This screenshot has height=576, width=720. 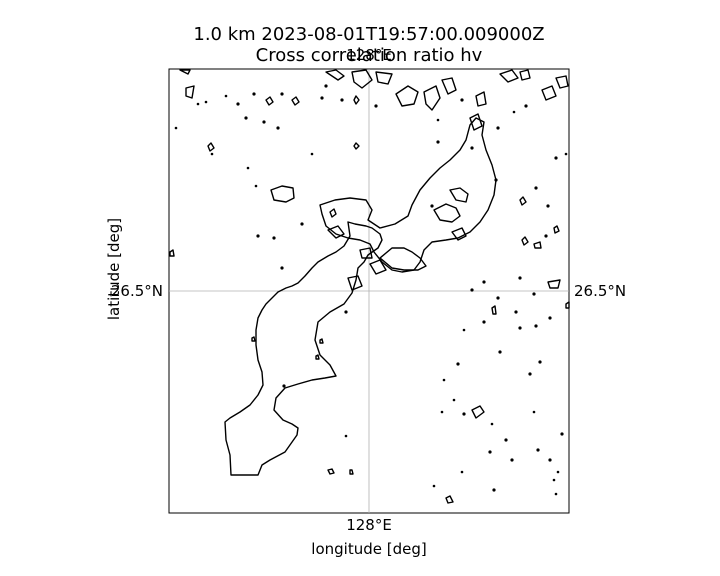 I want to click on chart-title: 1.0 km 2023-08-01T19:57:00.009000Z, so click(x=369, y=34).